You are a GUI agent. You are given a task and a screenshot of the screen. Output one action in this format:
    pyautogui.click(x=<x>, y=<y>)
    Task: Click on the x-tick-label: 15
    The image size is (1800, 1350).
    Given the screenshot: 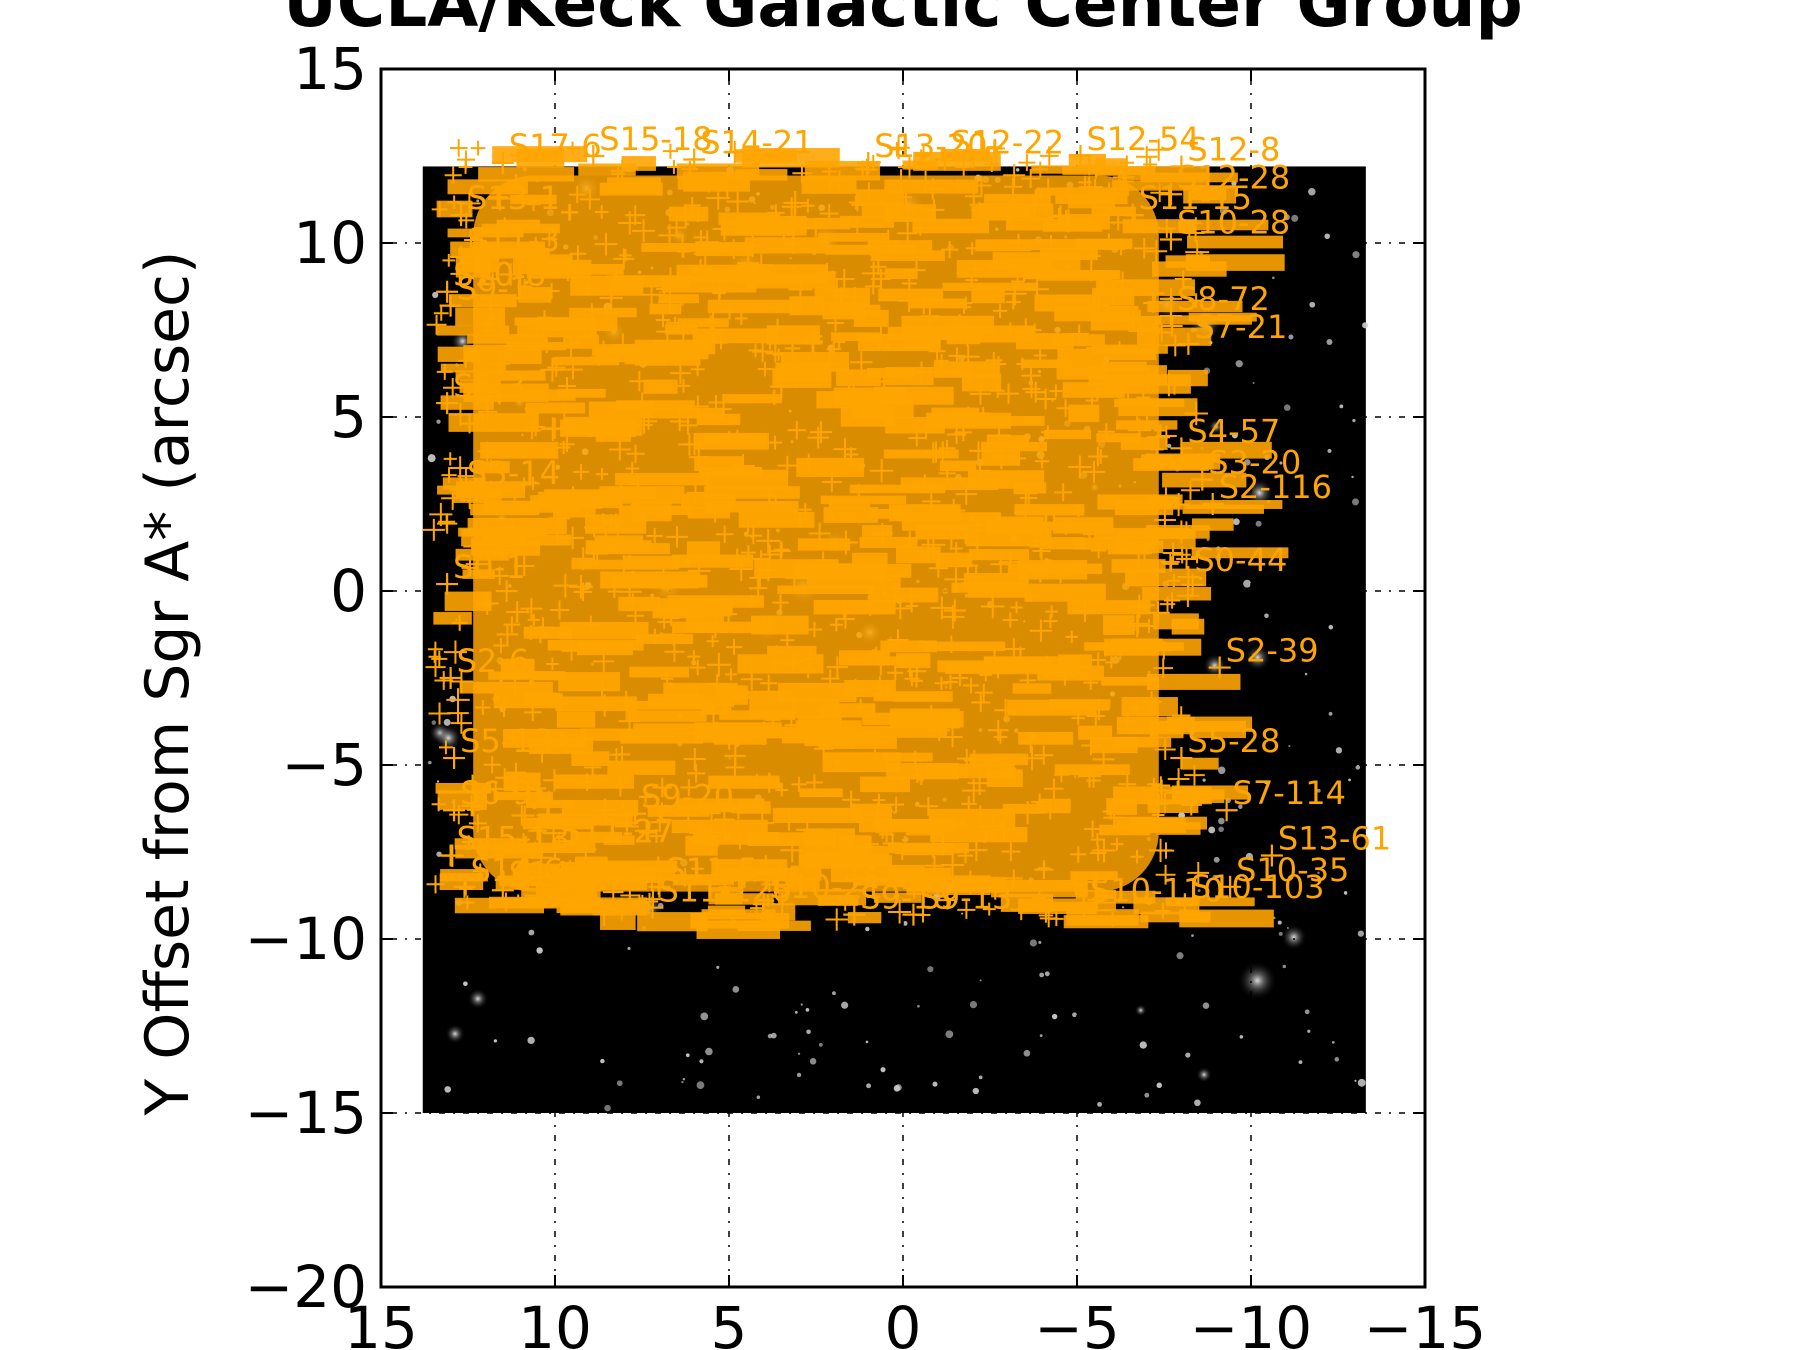 What is the action you would take?
    pyautogui.click(x=381, y=1322)
    